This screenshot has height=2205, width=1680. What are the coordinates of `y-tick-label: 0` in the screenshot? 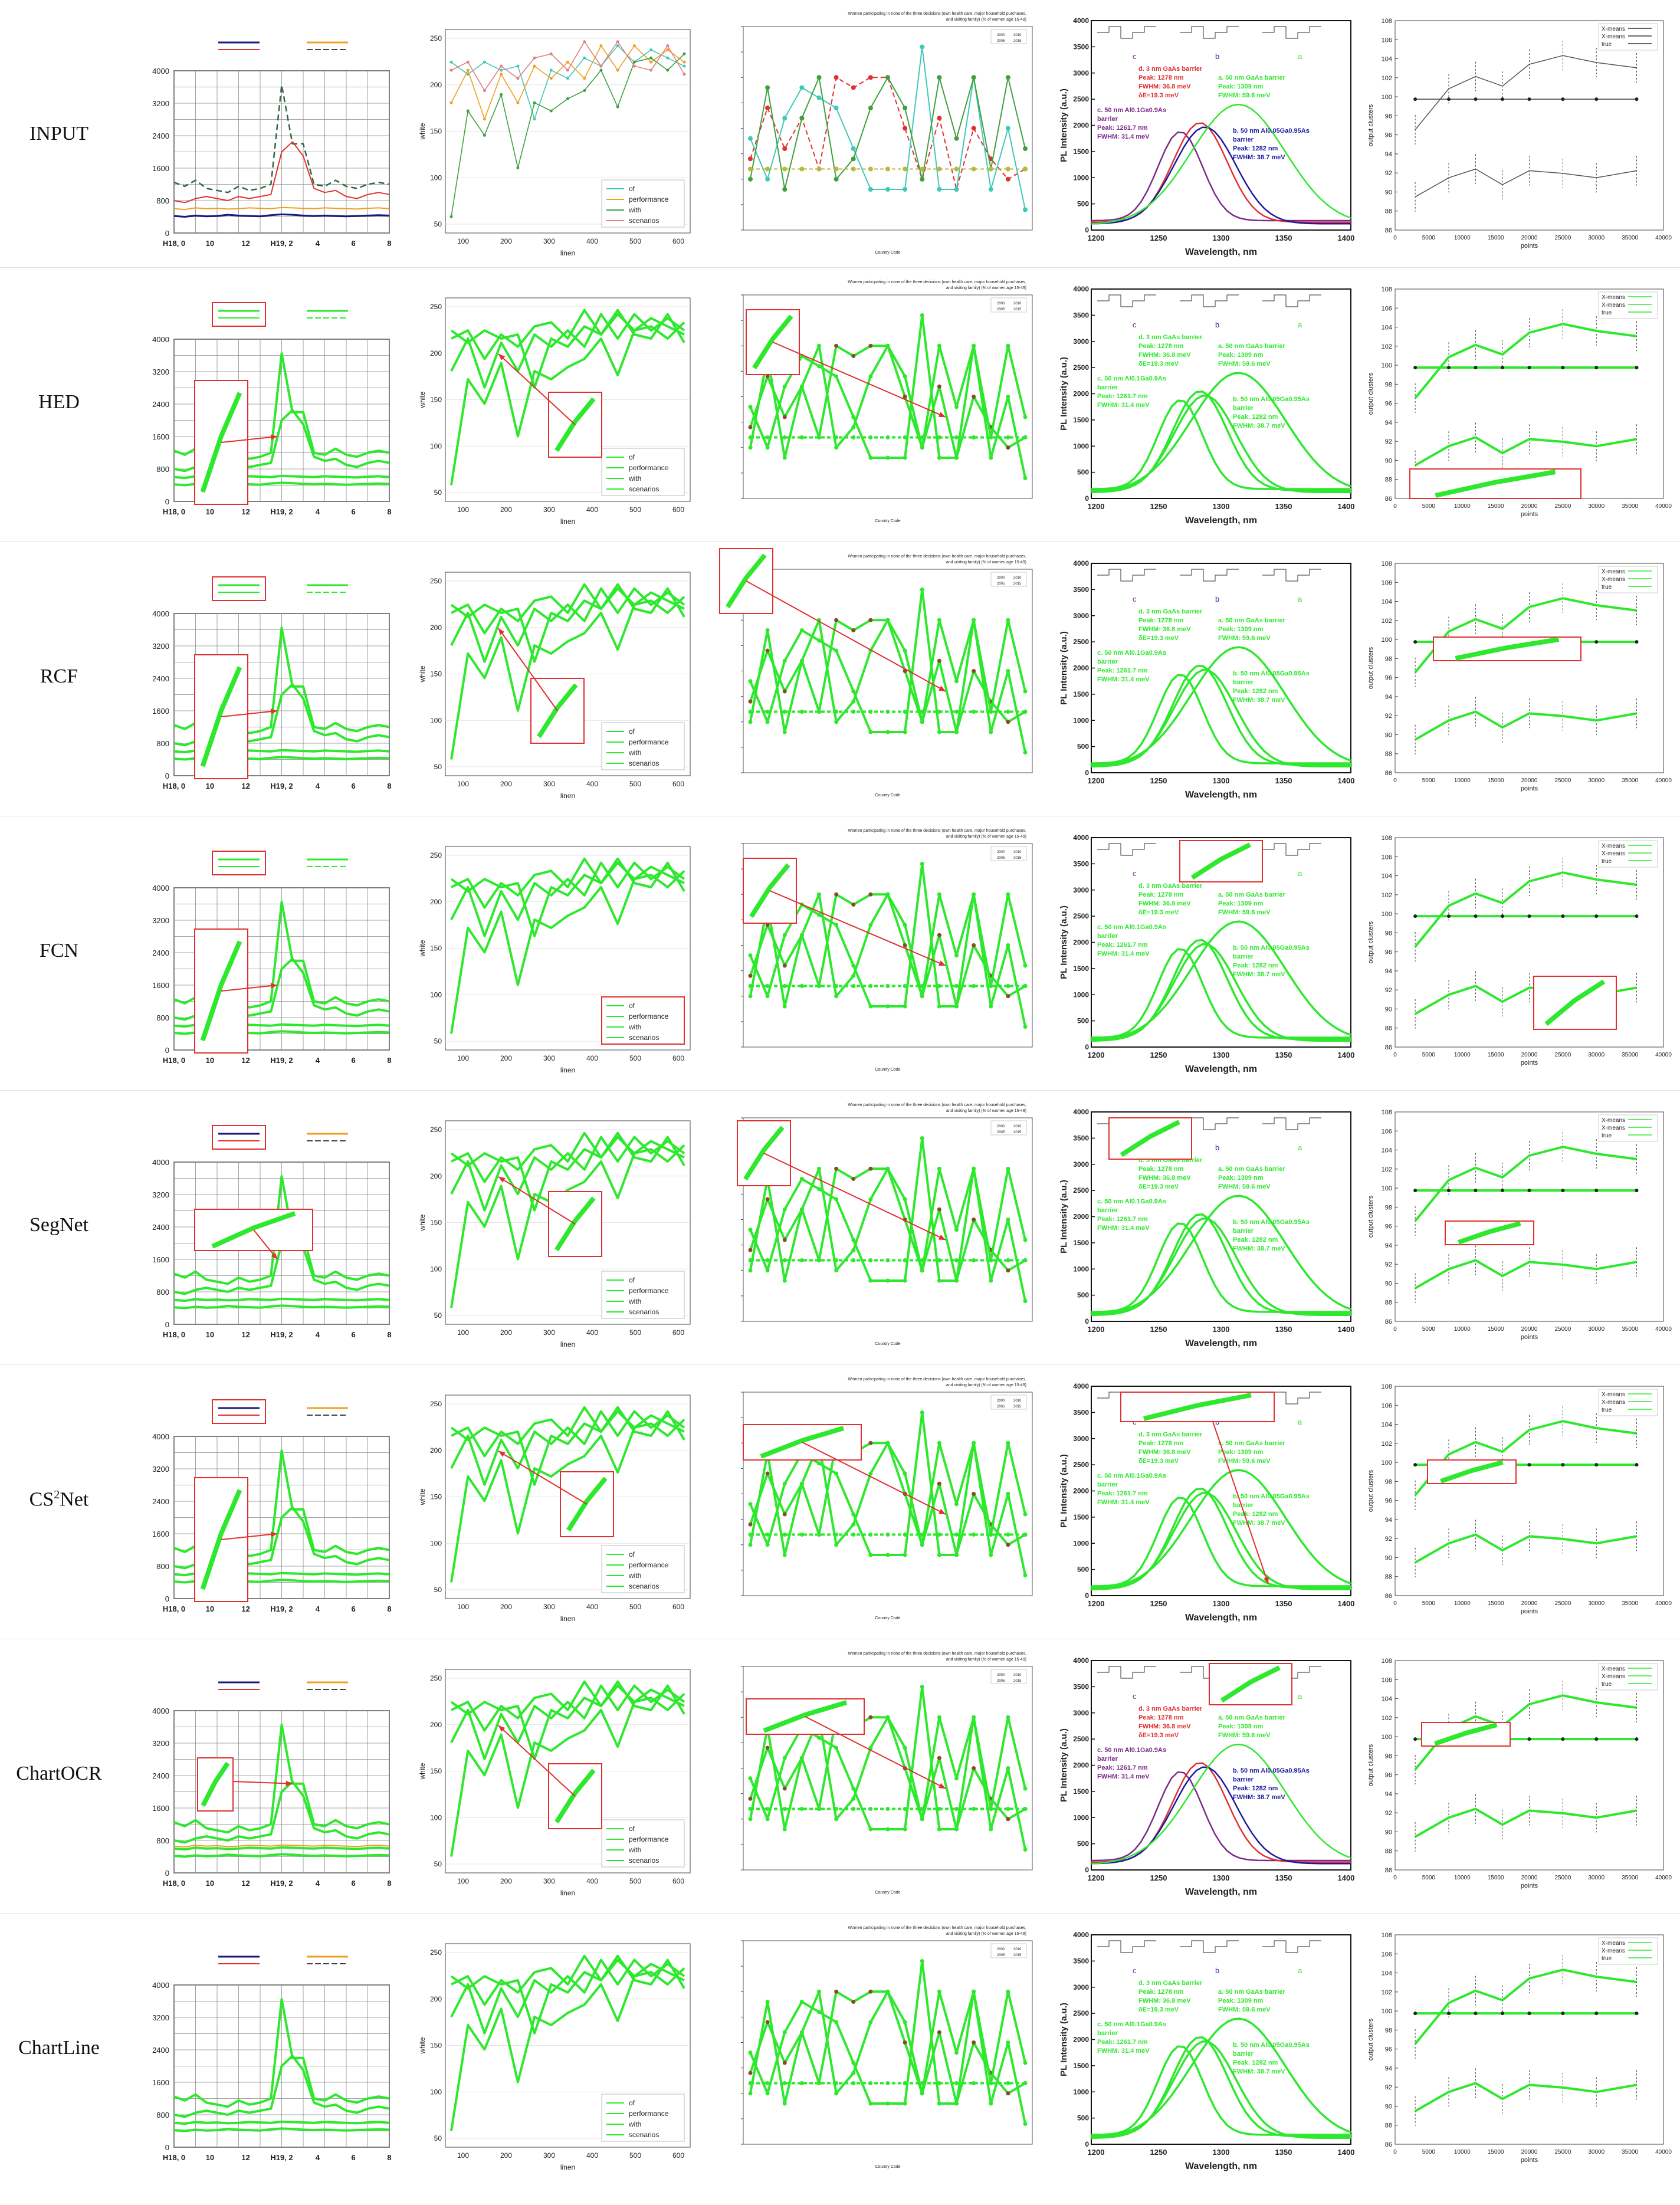 It's located at (1087, 1321).